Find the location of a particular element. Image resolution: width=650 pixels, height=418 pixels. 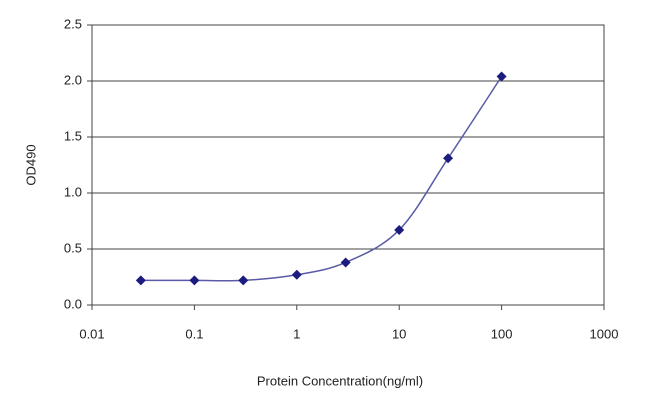

y-tick-label: 0.0 is located at coordinates (73, 303).